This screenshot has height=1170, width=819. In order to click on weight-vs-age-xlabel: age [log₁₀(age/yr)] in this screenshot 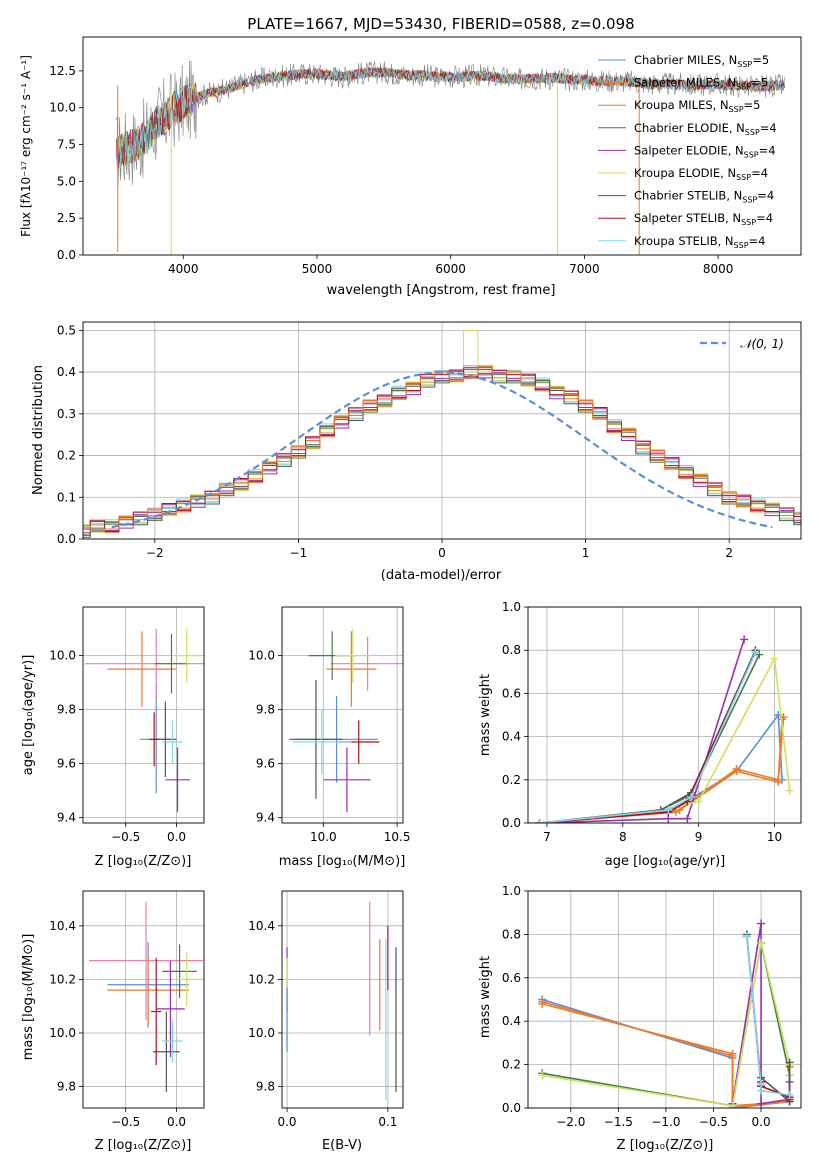, I will do `click(665, 861)`.